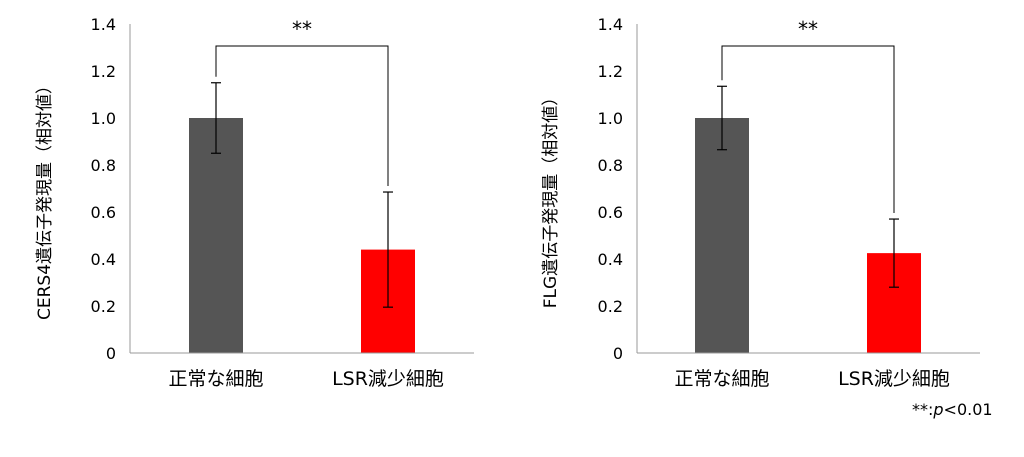  What do you see at coordinates (938, 409) in the screenshot?
I see `footnote-p: p` at bounding box center [938, 409].